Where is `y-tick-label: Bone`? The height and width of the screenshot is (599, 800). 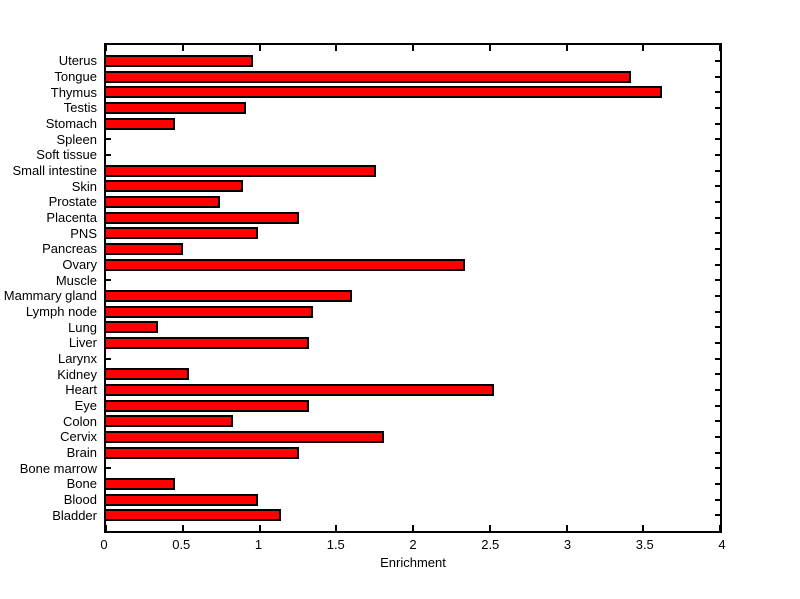 y-tick-label: Bone is located at coordinates (81, 484).